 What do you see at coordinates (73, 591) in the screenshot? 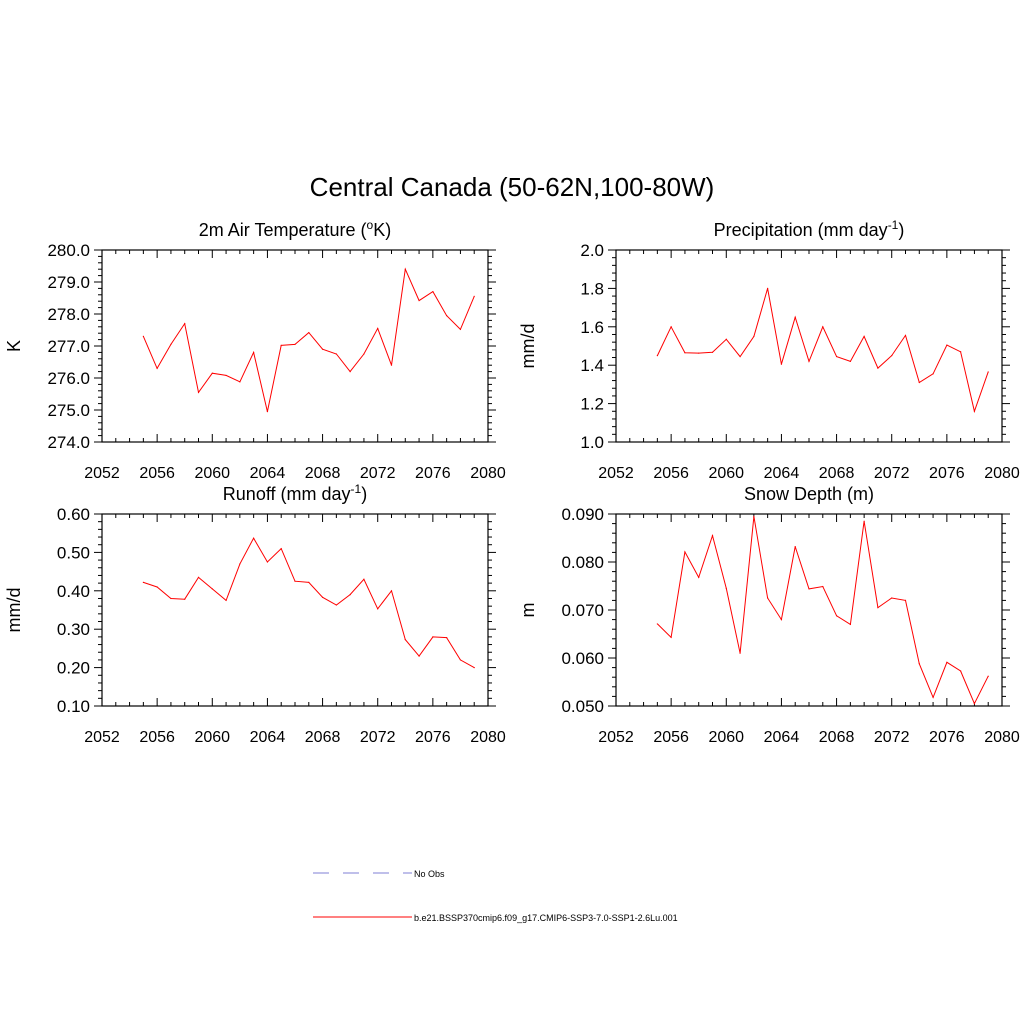
I see `y-tick-label: 0.40` at bounding box center [73, 591].